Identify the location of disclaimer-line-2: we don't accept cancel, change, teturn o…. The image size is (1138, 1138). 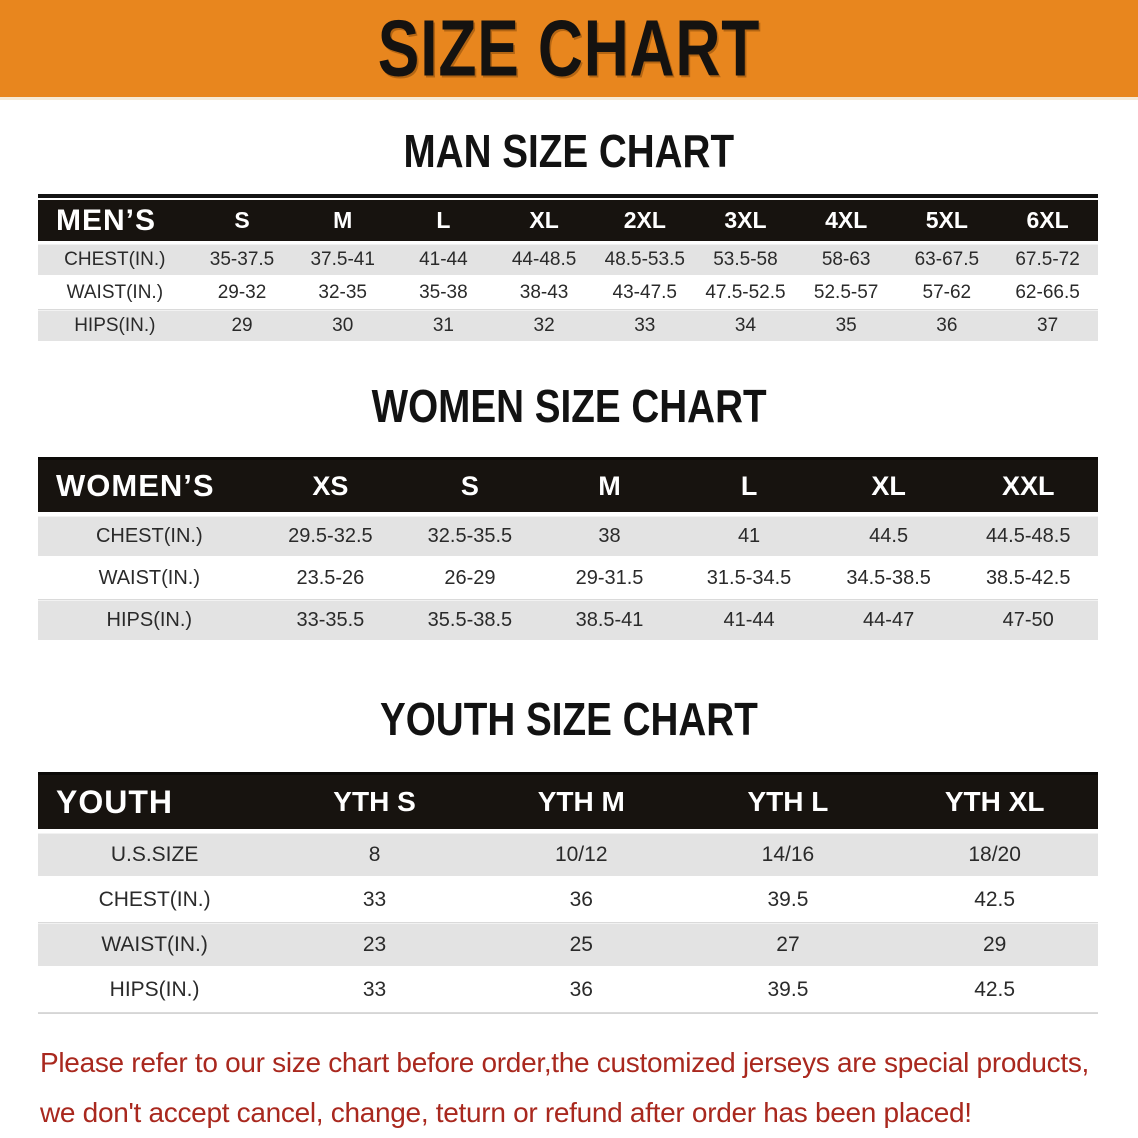
(506, 1112).